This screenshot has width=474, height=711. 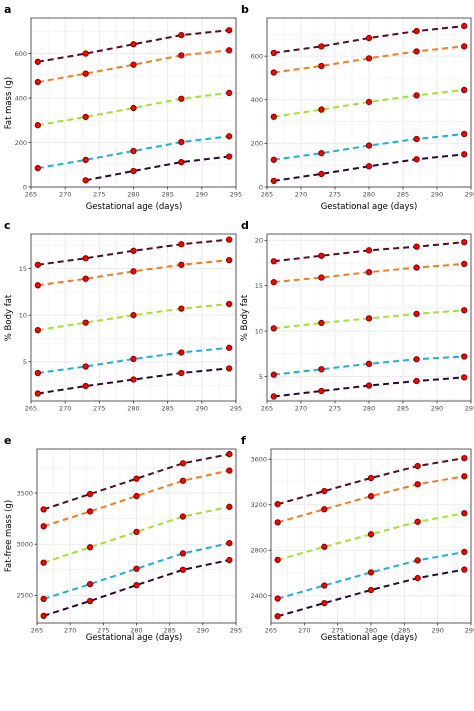 What do you see at coordinates (7, 9) in the screenshot?
I see `panel-letter: a` at bounding box center [7, 9].